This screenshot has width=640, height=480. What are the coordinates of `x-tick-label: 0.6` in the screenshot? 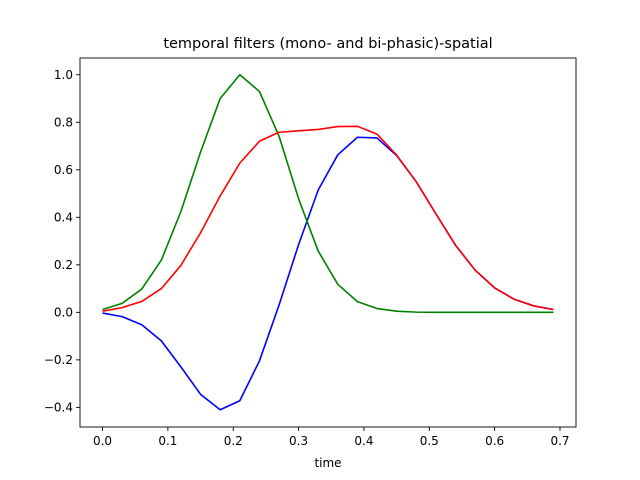 It's located at (494, 441).